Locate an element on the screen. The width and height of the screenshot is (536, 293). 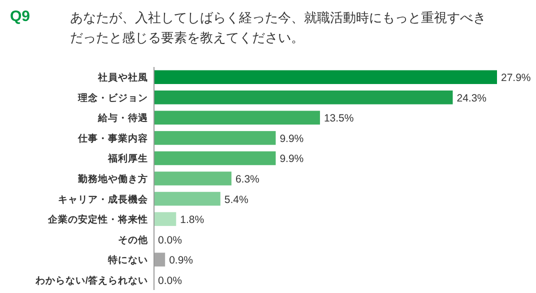
y-tick-label: 給与・待遇 is located at coordinates (122, 118).